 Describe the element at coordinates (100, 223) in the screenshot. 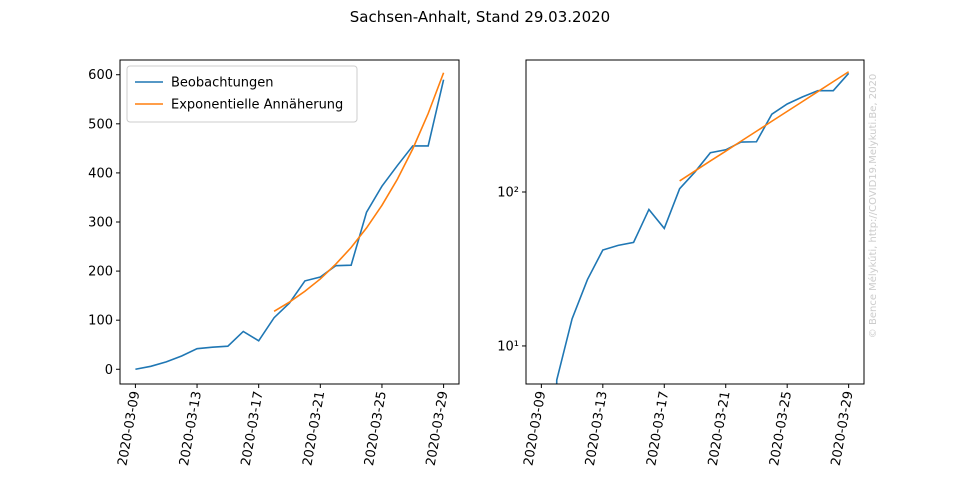

I see `y-tick-label: 300` at that location.